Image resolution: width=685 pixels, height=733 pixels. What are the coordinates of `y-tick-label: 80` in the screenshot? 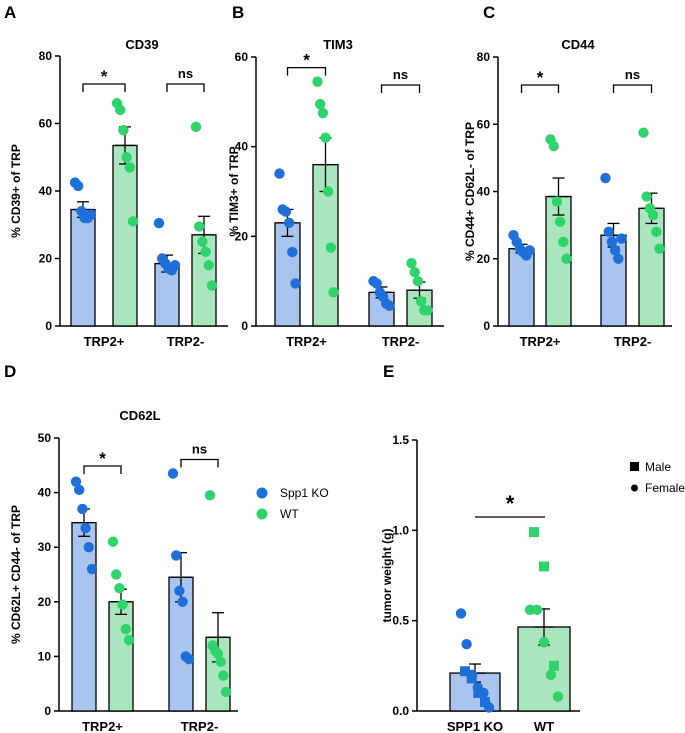 It's located at (46, 56).